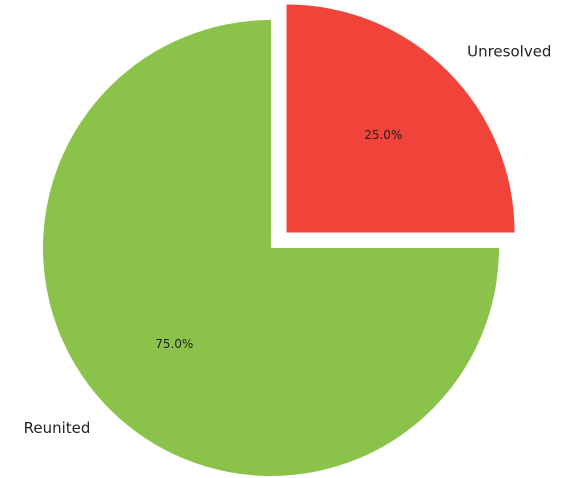 This screenshot has width=569, height=478. I want to click on pie-category-label-unresolved: Unresolved, so click(509, 51).